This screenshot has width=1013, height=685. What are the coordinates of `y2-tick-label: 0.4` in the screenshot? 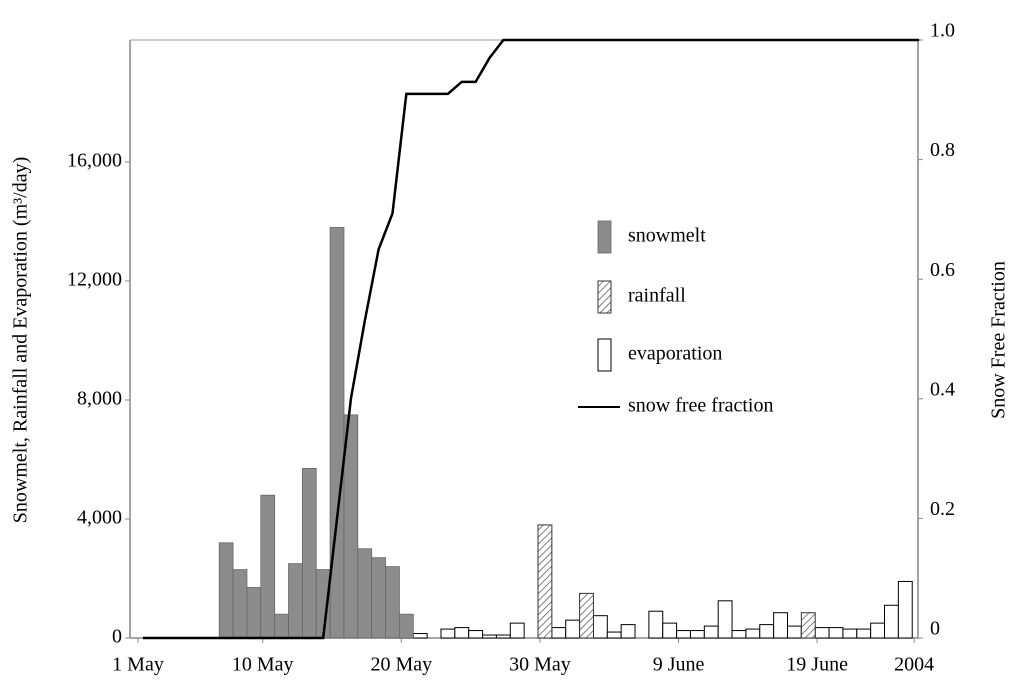 It's located at (942, 389).